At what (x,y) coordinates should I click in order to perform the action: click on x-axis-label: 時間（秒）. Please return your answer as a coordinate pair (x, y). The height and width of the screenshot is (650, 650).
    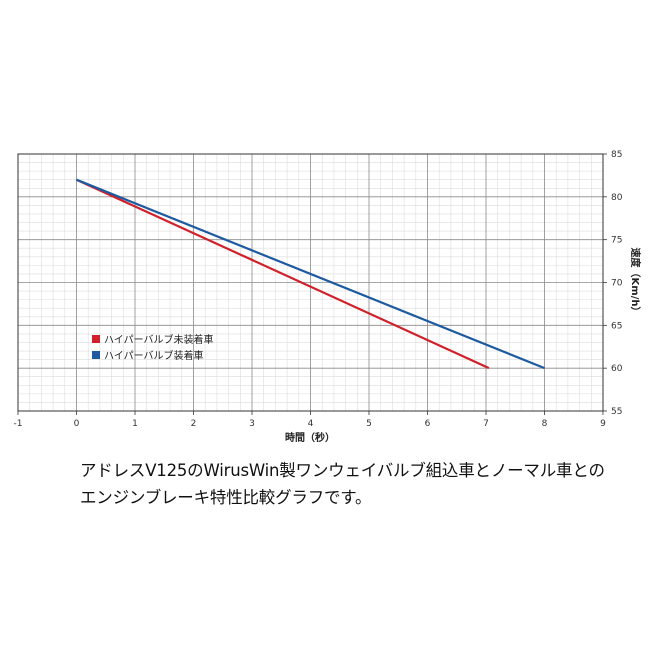
    Looking at the image, I should click on (310, 437).